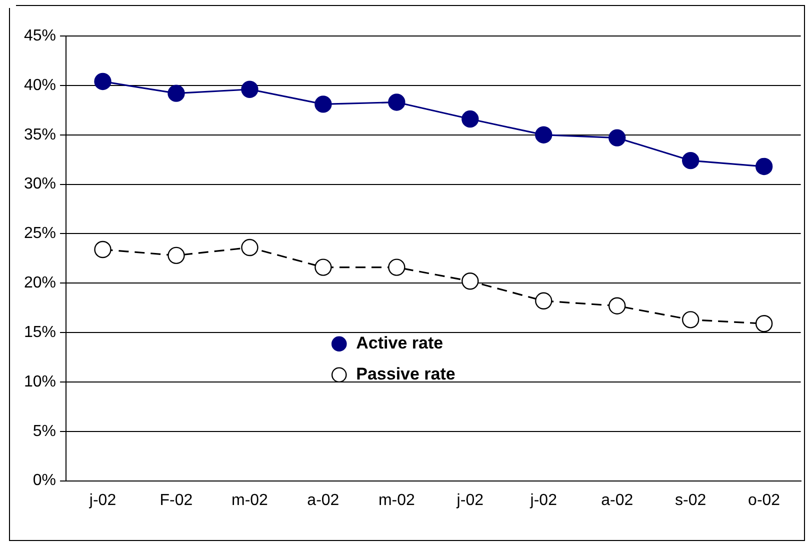  I want to click on x-tick-label: o-02, so click(764, 500).